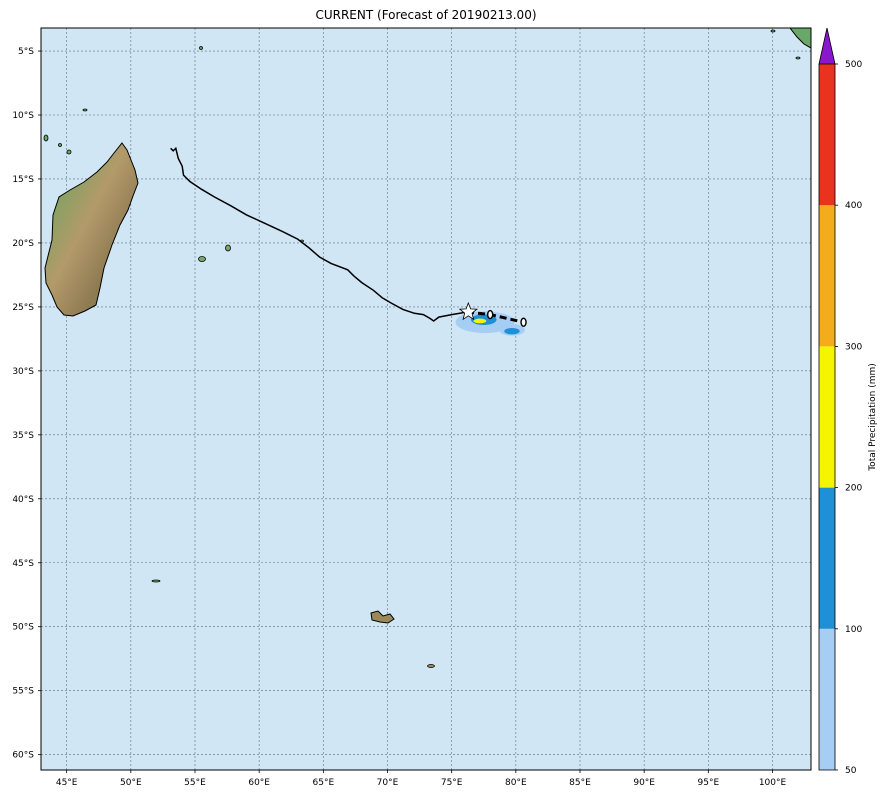 The height and width of the screenshot is (798, 887). What do you see at coordinates (388, 783) in the screenshot?
I see `lon-tick-label: 70°E` at bounding box center [388, 783].